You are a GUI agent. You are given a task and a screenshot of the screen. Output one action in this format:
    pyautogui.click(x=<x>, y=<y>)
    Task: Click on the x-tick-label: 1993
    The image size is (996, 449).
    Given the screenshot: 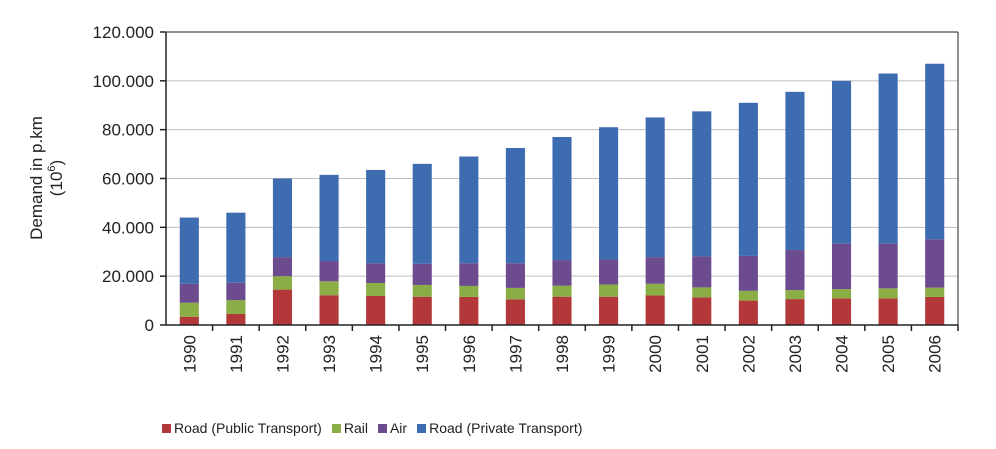 What is the action you would take?
    pyautogui.click(x=329, y=354)
    